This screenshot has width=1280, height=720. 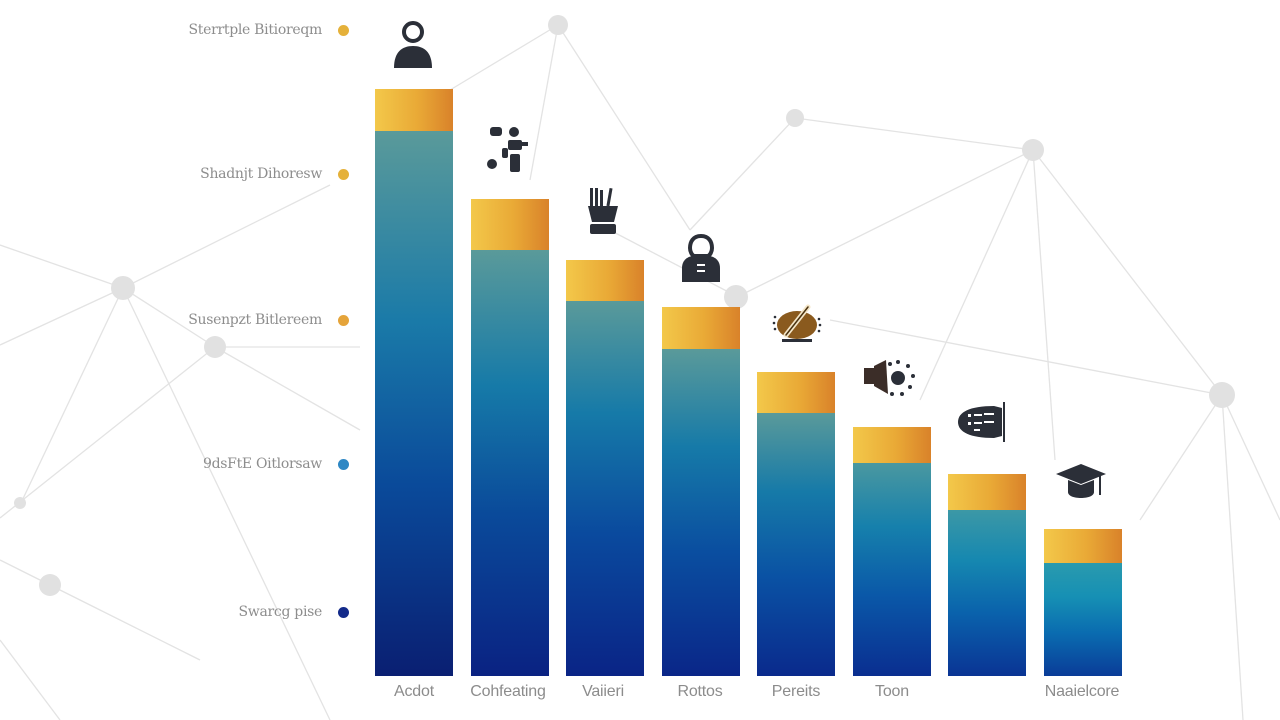 What do you see at coordinates (981, 423) in the screenshot?
I see `spaceship-icon` at bounding box center [981, 423].